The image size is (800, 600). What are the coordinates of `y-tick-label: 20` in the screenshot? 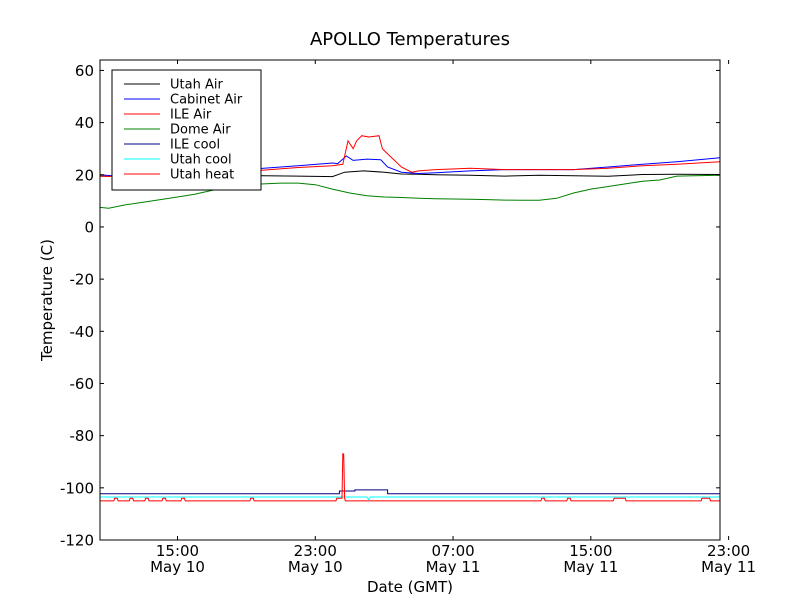 It's located at (84, 175).